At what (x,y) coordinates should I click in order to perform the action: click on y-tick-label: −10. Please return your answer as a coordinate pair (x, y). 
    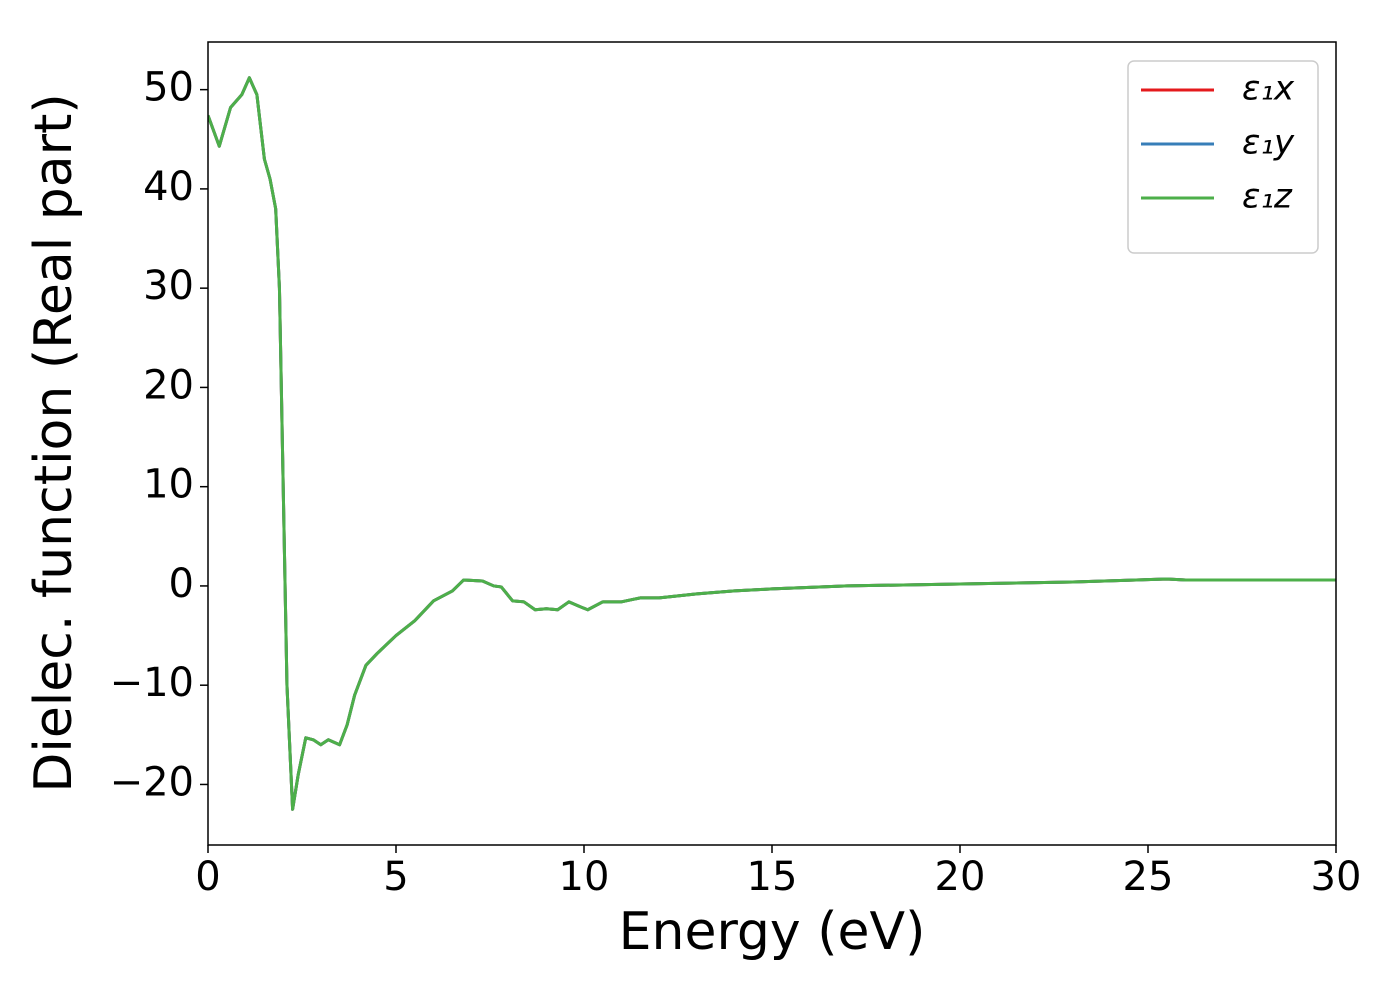
    Looking at the image, I should click on (152, 683).